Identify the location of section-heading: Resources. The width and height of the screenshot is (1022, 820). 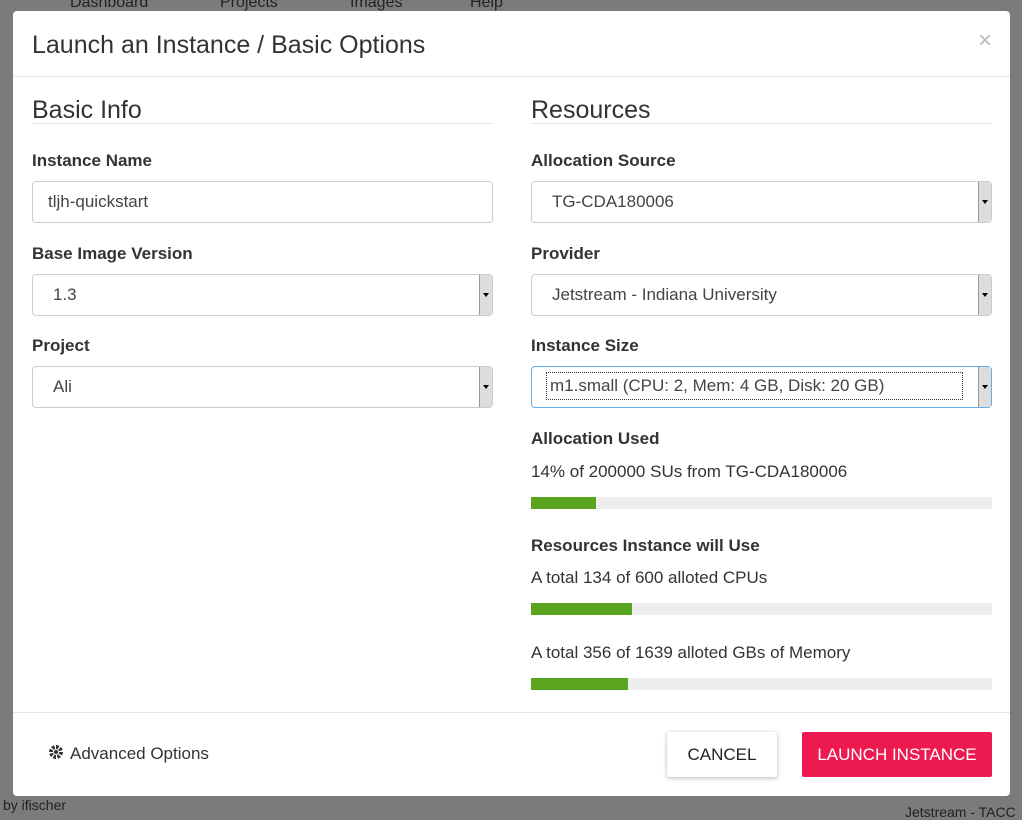
(591, 110).